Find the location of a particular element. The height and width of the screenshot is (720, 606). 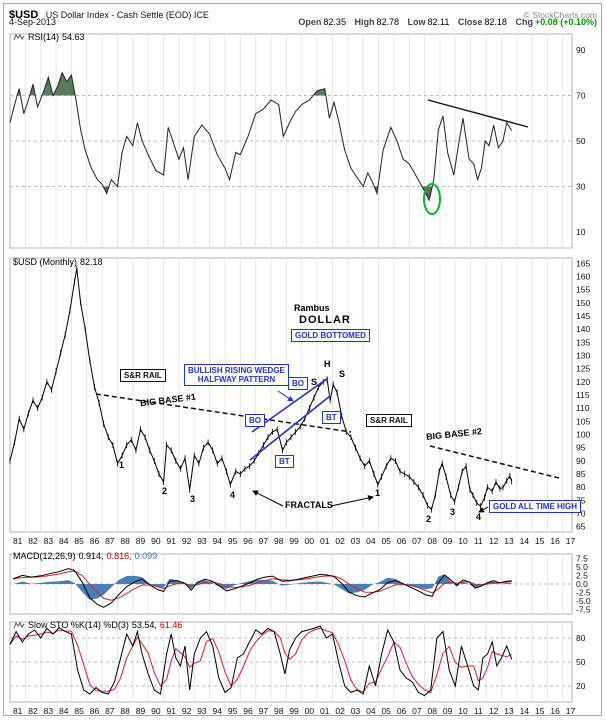

svg-text: 0.0 is located at coordinates (582, 584).